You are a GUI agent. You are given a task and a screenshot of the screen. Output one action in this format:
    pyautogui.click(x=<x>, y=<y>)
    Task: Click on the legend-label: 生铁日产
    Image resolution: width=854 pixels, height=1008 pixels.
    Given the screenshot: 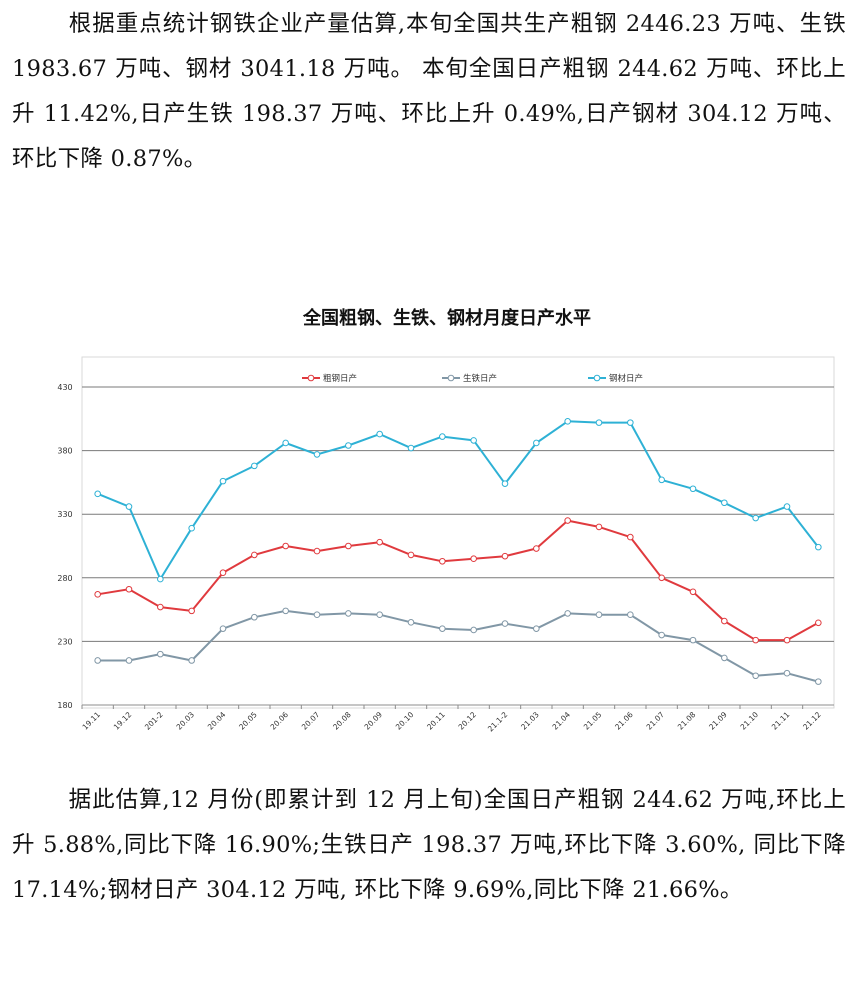 What is the action you would take?
    pyautogui.click(x=480, y=378)
    